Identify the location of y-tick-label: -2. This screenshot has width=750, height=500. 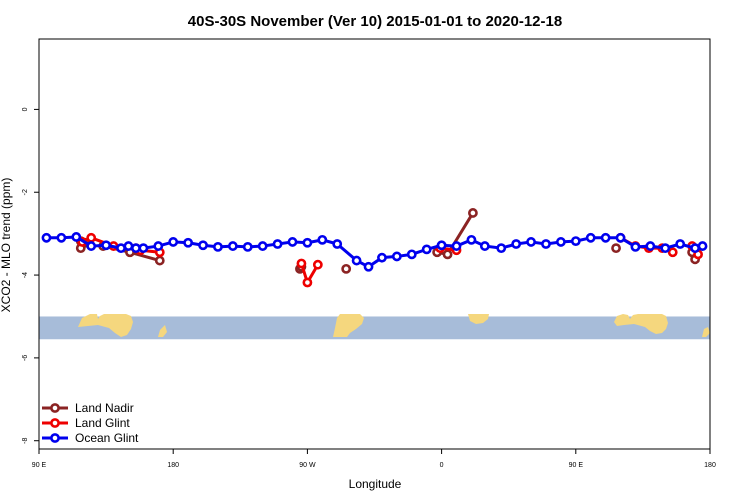
(25, 192).